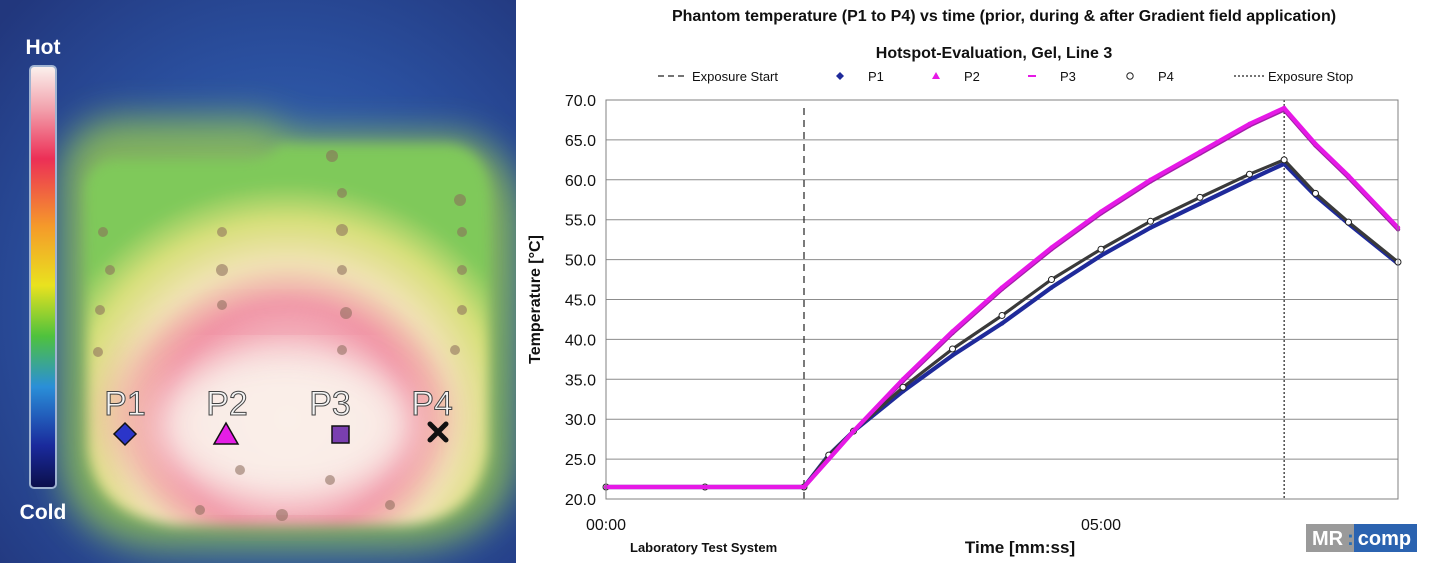 Image resolution: width=1439 pixels, height=563 pixels. What do you see at coordinates (43, 47) in the screenshot?
I see `scale-hot-label: Hot` at bounding box center [43, 47].